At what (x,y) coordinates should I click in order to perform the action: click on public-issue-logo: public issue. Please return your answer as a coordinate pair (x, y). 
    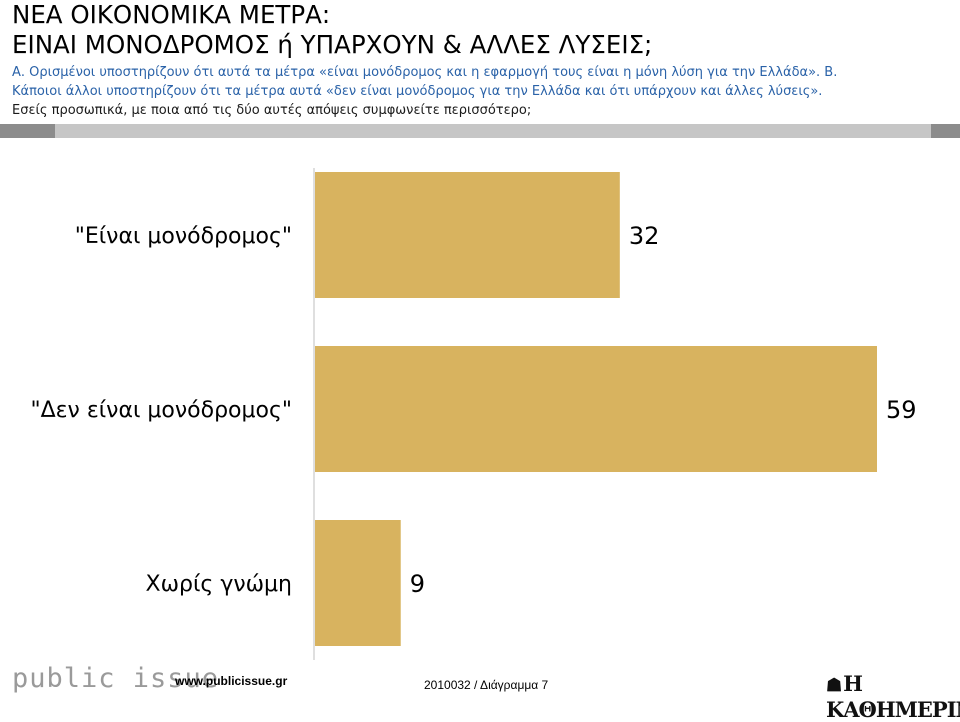
    Looking at the image, I should click on (116, 678).